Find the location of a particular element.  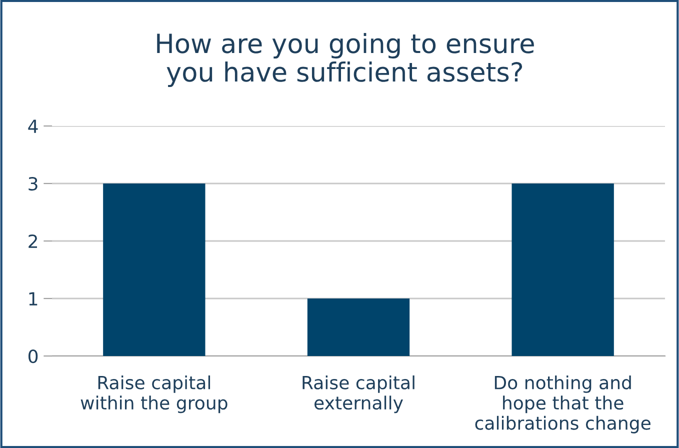

y-tick-label: 2 is located at coordinates (32, 241).